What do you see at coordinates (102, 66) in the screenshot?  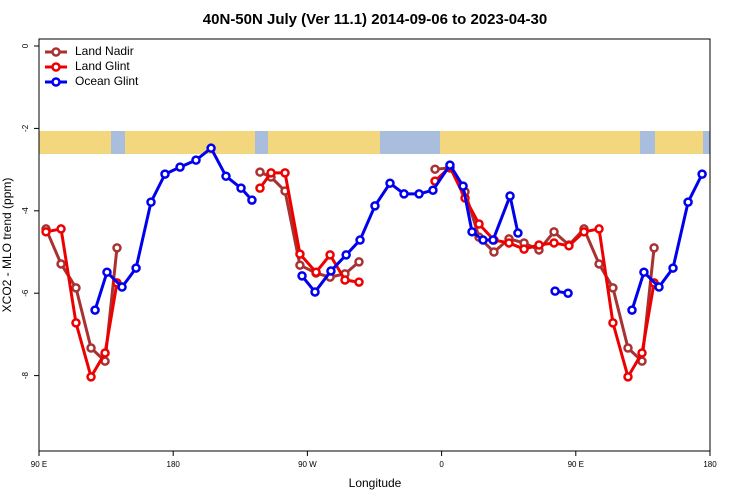 I see `legend-label: Land Glint` at bounding box center [102, 66].